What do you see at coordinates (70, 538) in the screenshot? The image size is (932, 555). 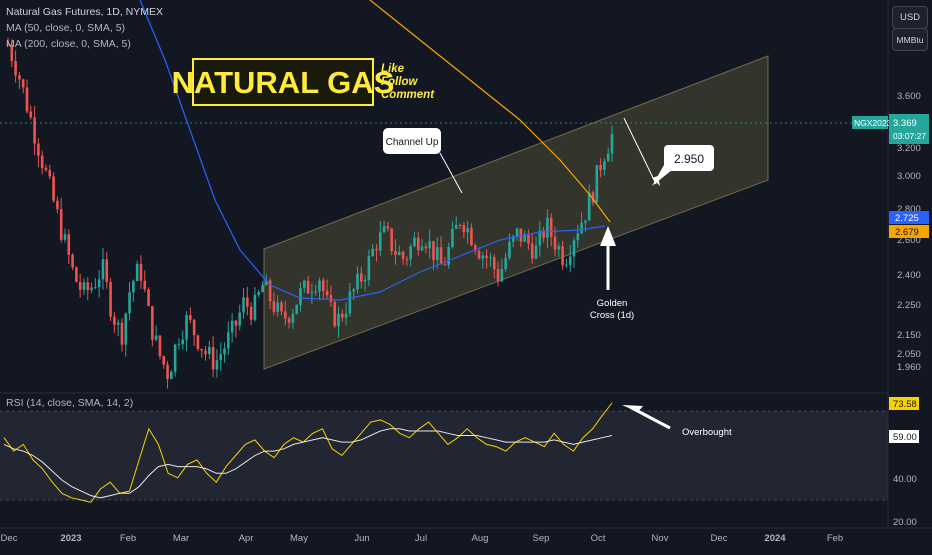 I see `x-tick-label: 2023` at bounding box center [70, 538].